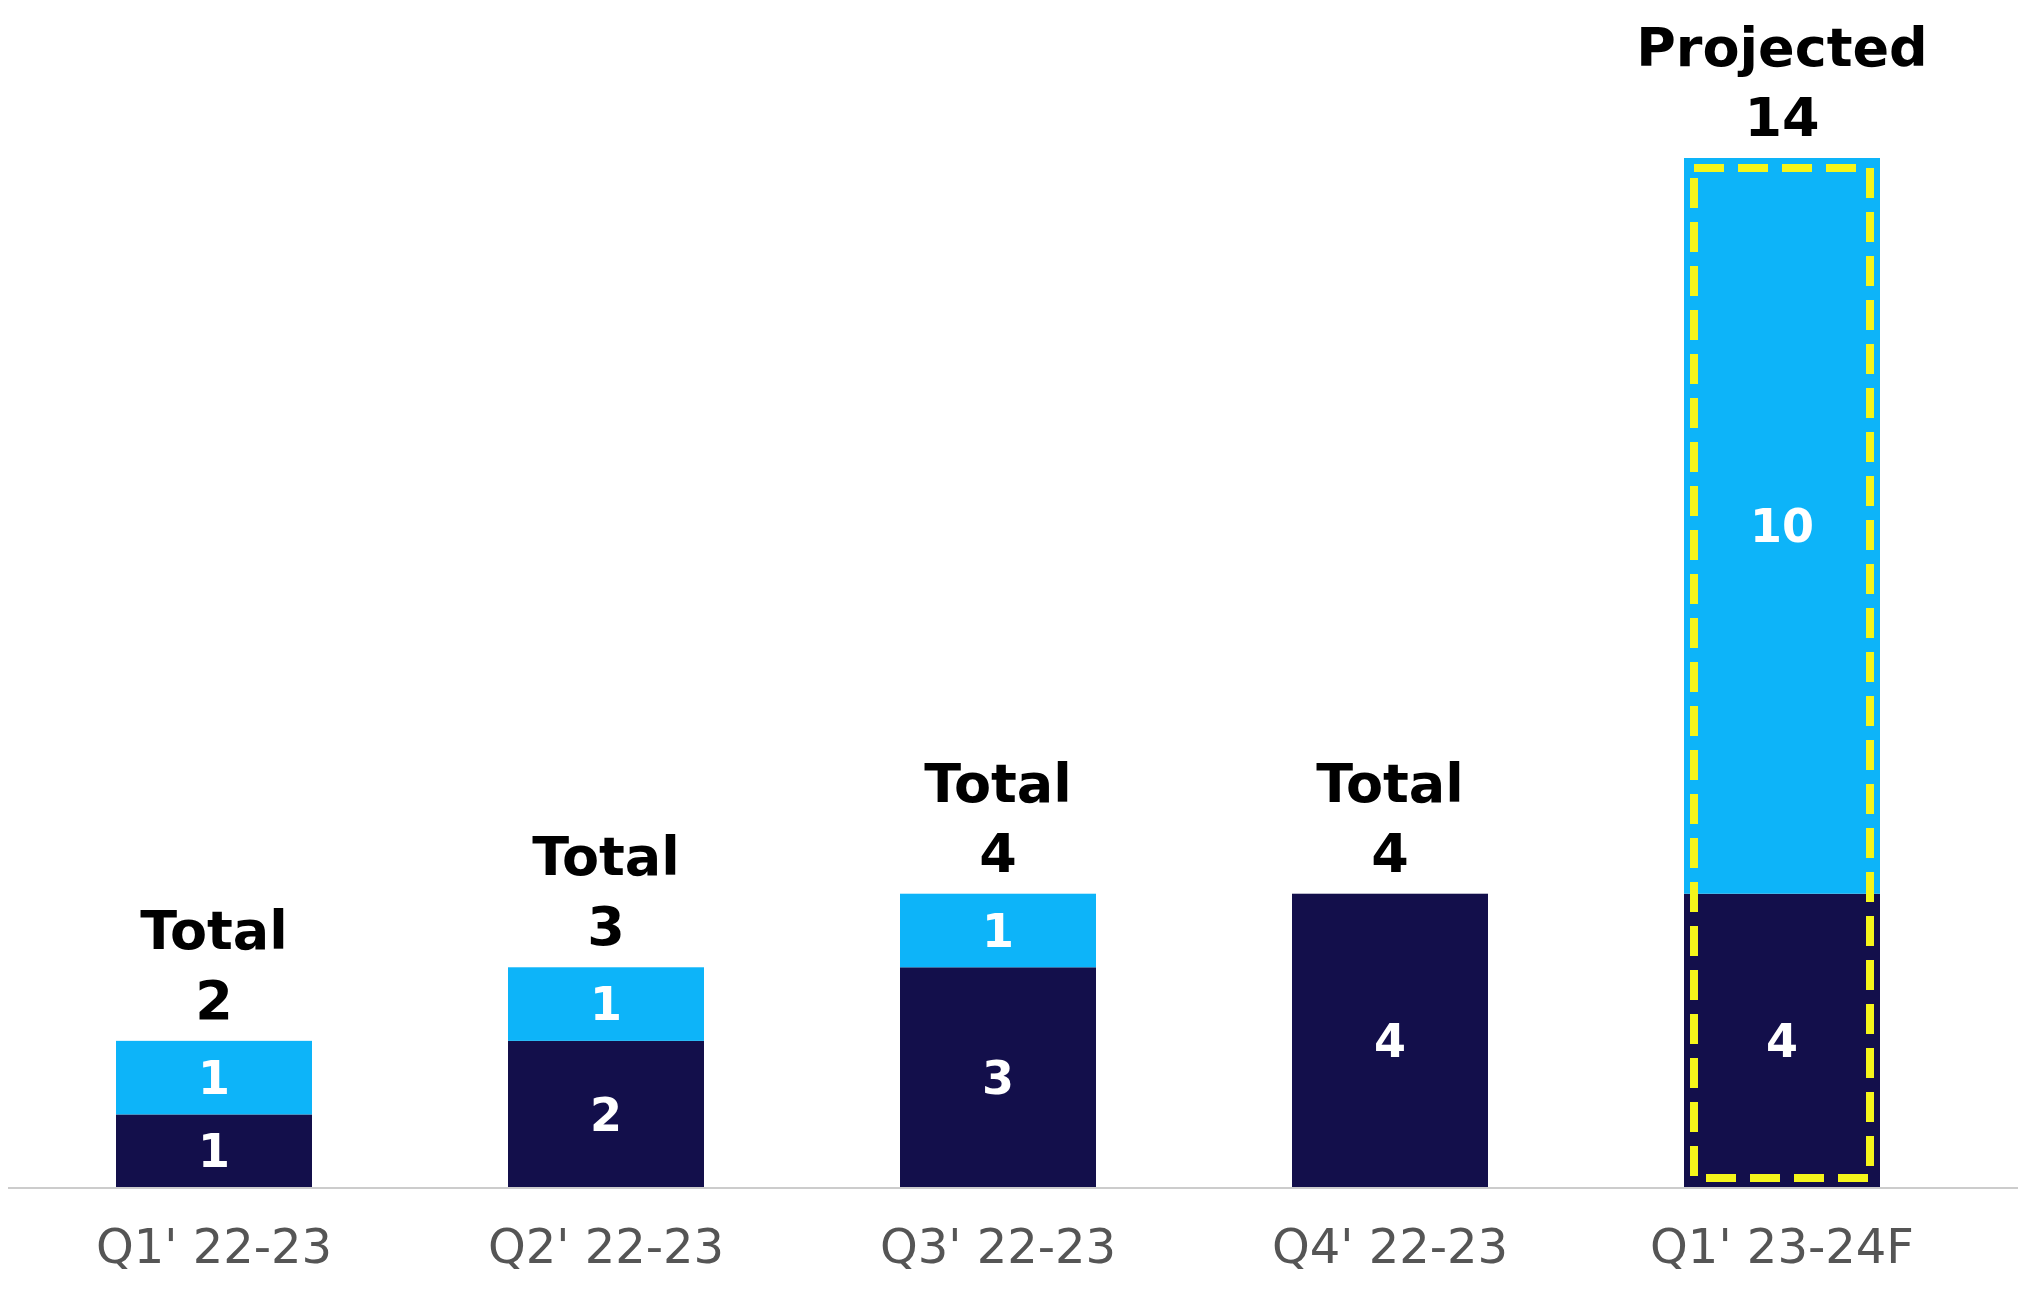 Image resolution: width=2034 pixels, height=1297 pixels. I want to click on data-label: 10, so click(1782, 525).